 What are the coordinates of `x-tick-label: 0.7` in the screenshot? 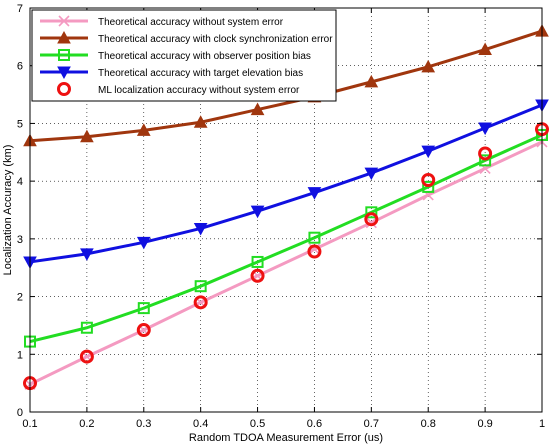 It's located at (371, 424).